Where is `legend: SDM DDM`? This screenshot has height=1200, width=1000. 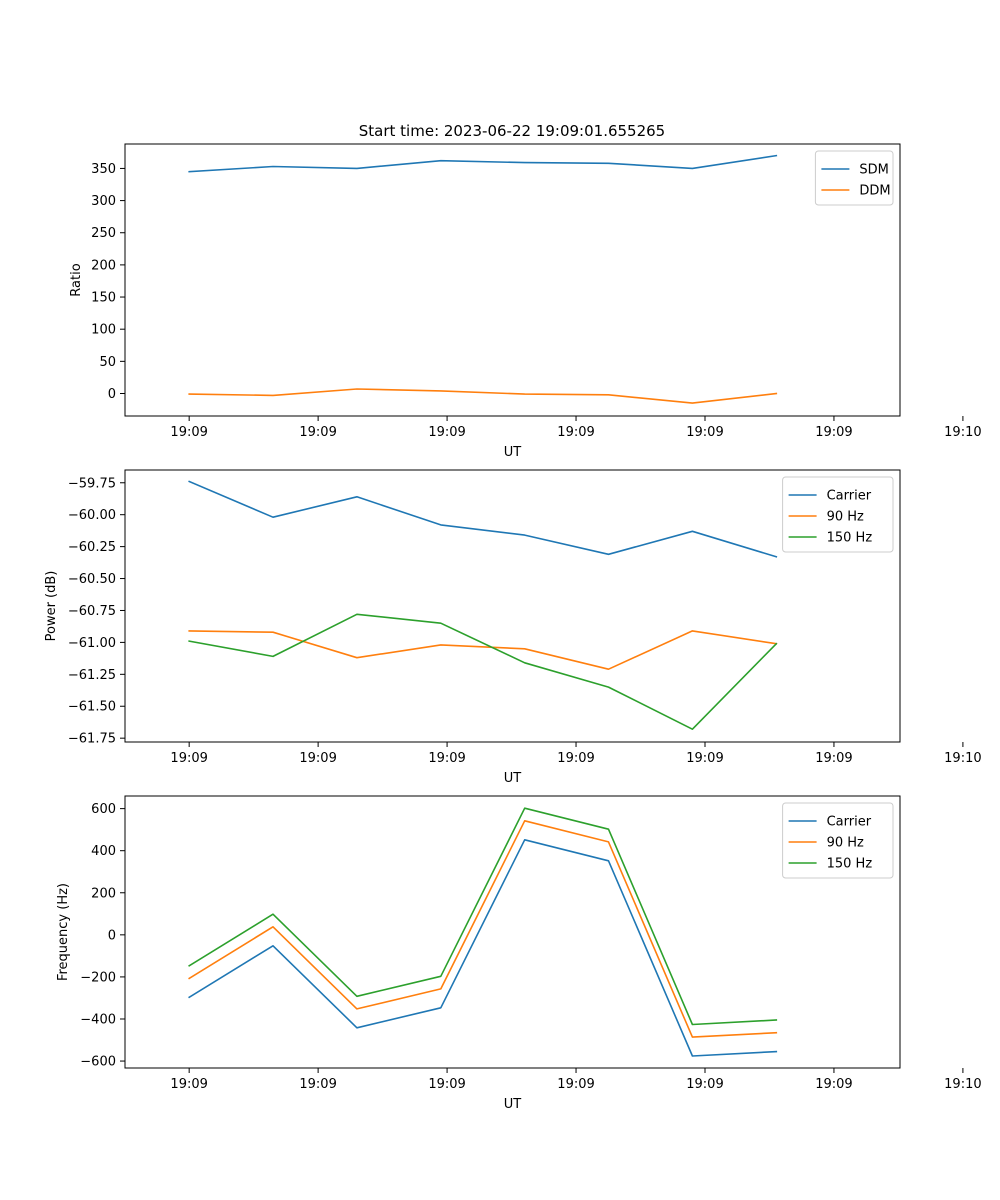 legend: SDM DDM is located at coordinates (854, 178).